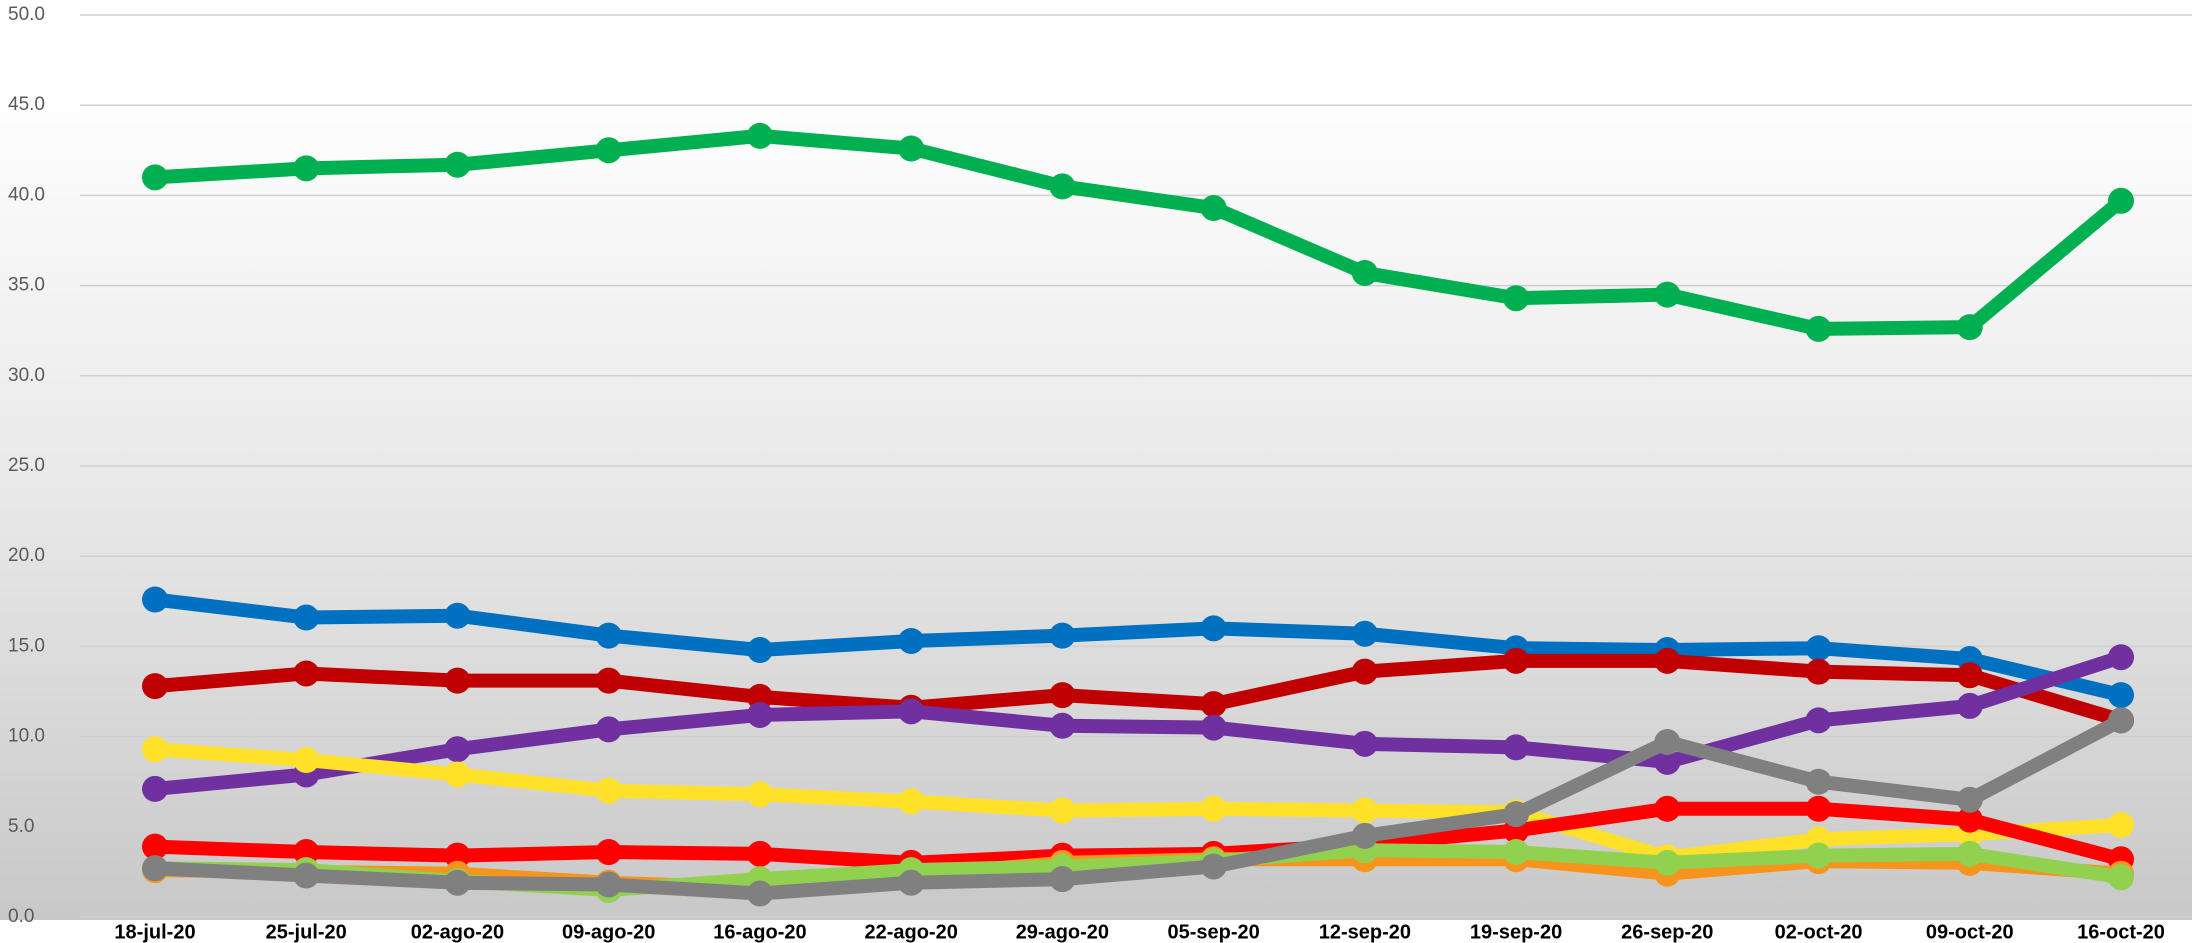  What do you see at coordinates (21, 826) in the screenshot?
I see `y-tick-label: 5.0` at bounding box center [21, 826].